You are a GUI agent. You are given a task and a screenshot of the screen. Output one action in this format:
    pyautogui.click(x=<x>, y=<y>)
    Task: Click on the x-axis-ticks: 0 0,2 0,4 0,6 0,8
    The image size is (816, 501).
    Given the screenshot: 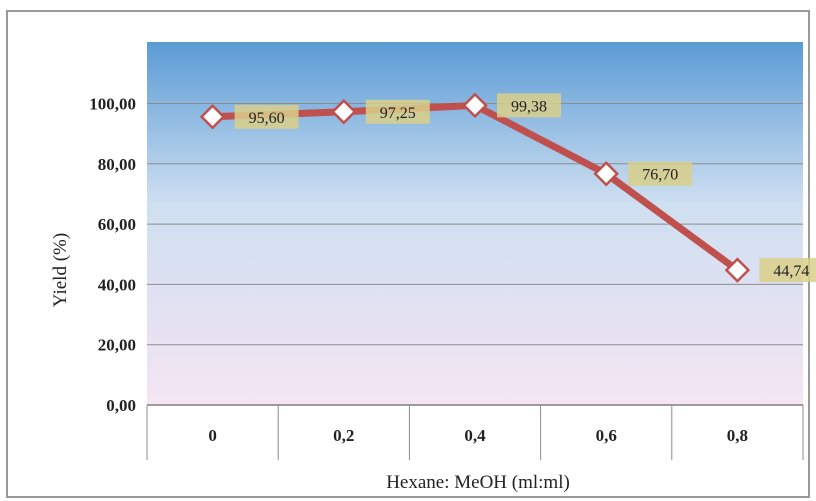 What is the action you would take?
    pyautogui.click(x=478, y=435)
    